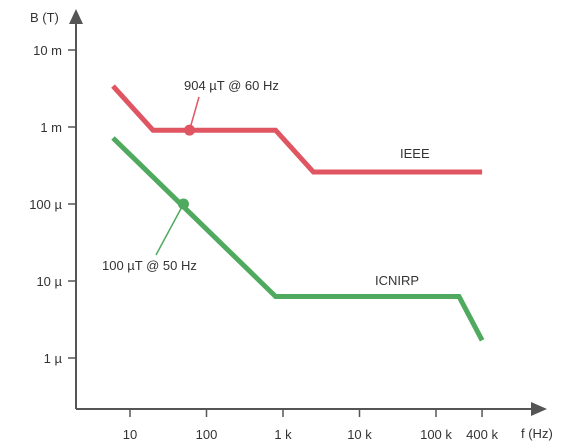  Describe the element at coordinates (397, 280) in the screenshot. I see `series-label-icnirp: ICNIRP` at that location.